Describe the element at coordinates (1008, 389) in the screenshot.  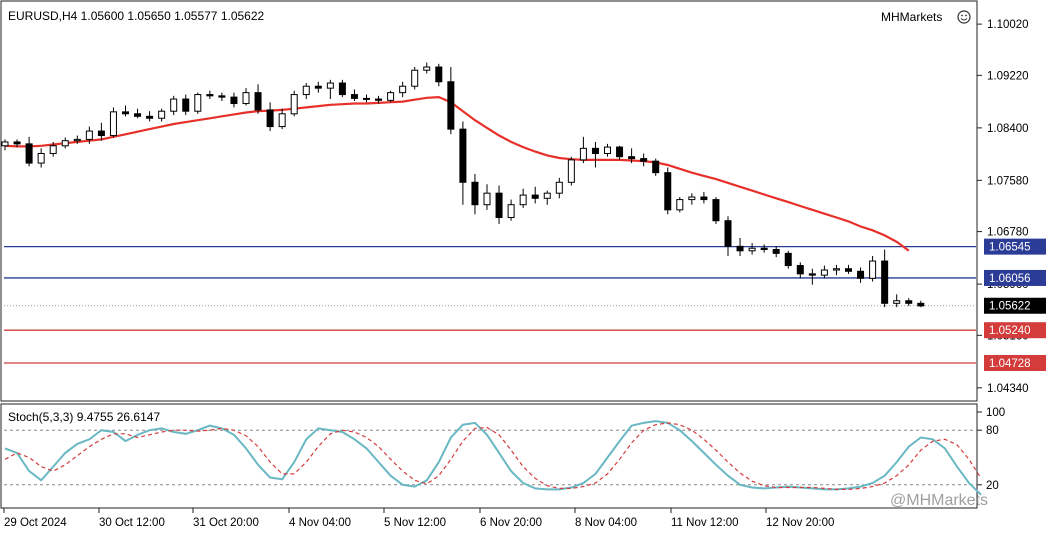
I see `price-tick-label: 1.04340` at that location.